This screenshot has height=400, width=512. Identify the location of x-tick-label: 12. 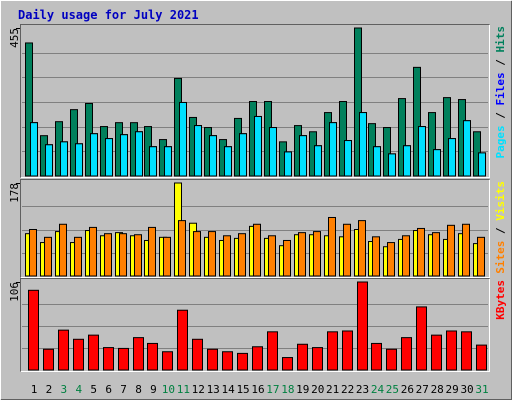
(198, 389).